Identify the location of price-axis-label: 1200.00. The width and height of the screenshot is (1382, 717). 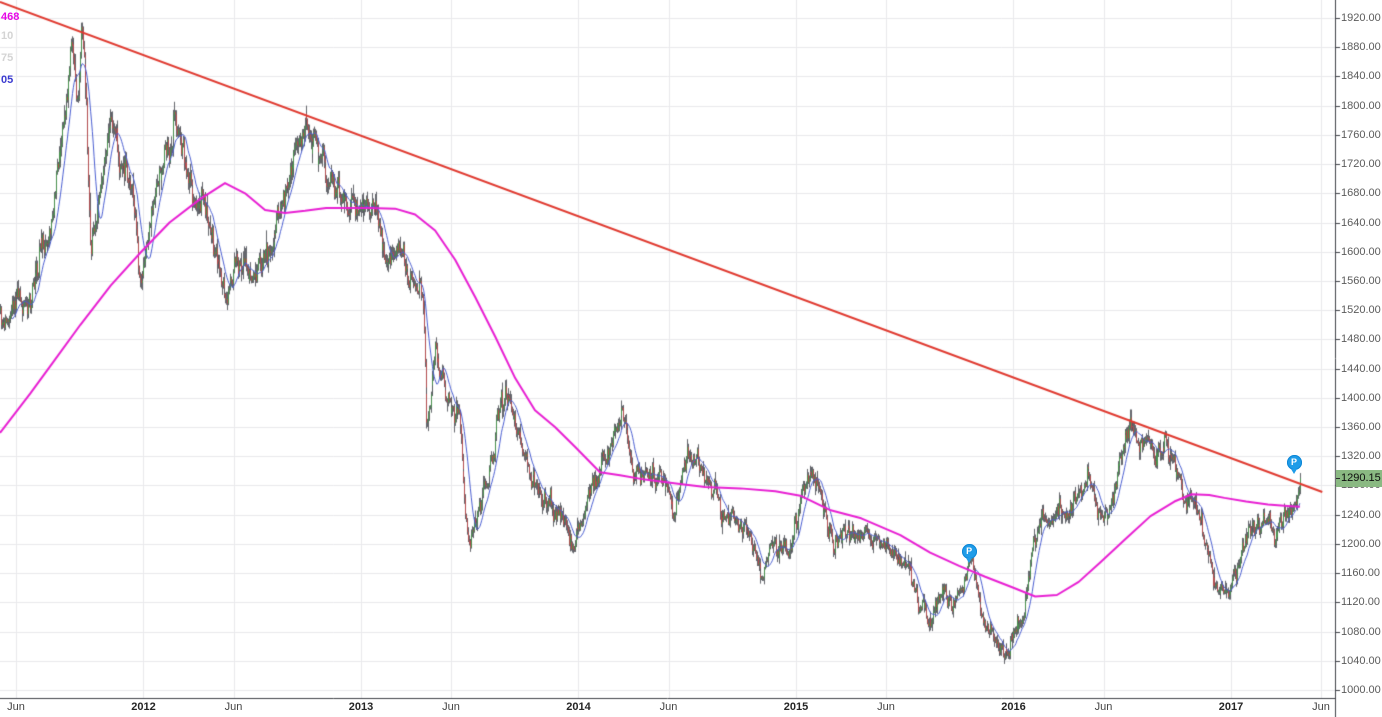
(1361, 543).